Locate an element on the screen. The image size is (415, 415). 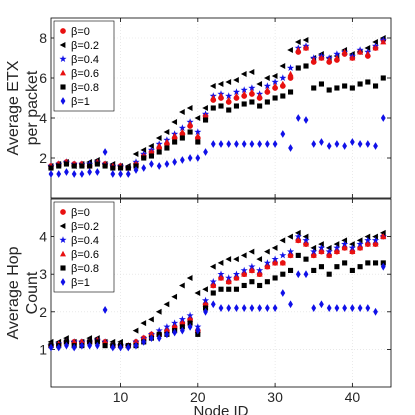
x-axis-label: Node ID is located at coordinates (220, 409).